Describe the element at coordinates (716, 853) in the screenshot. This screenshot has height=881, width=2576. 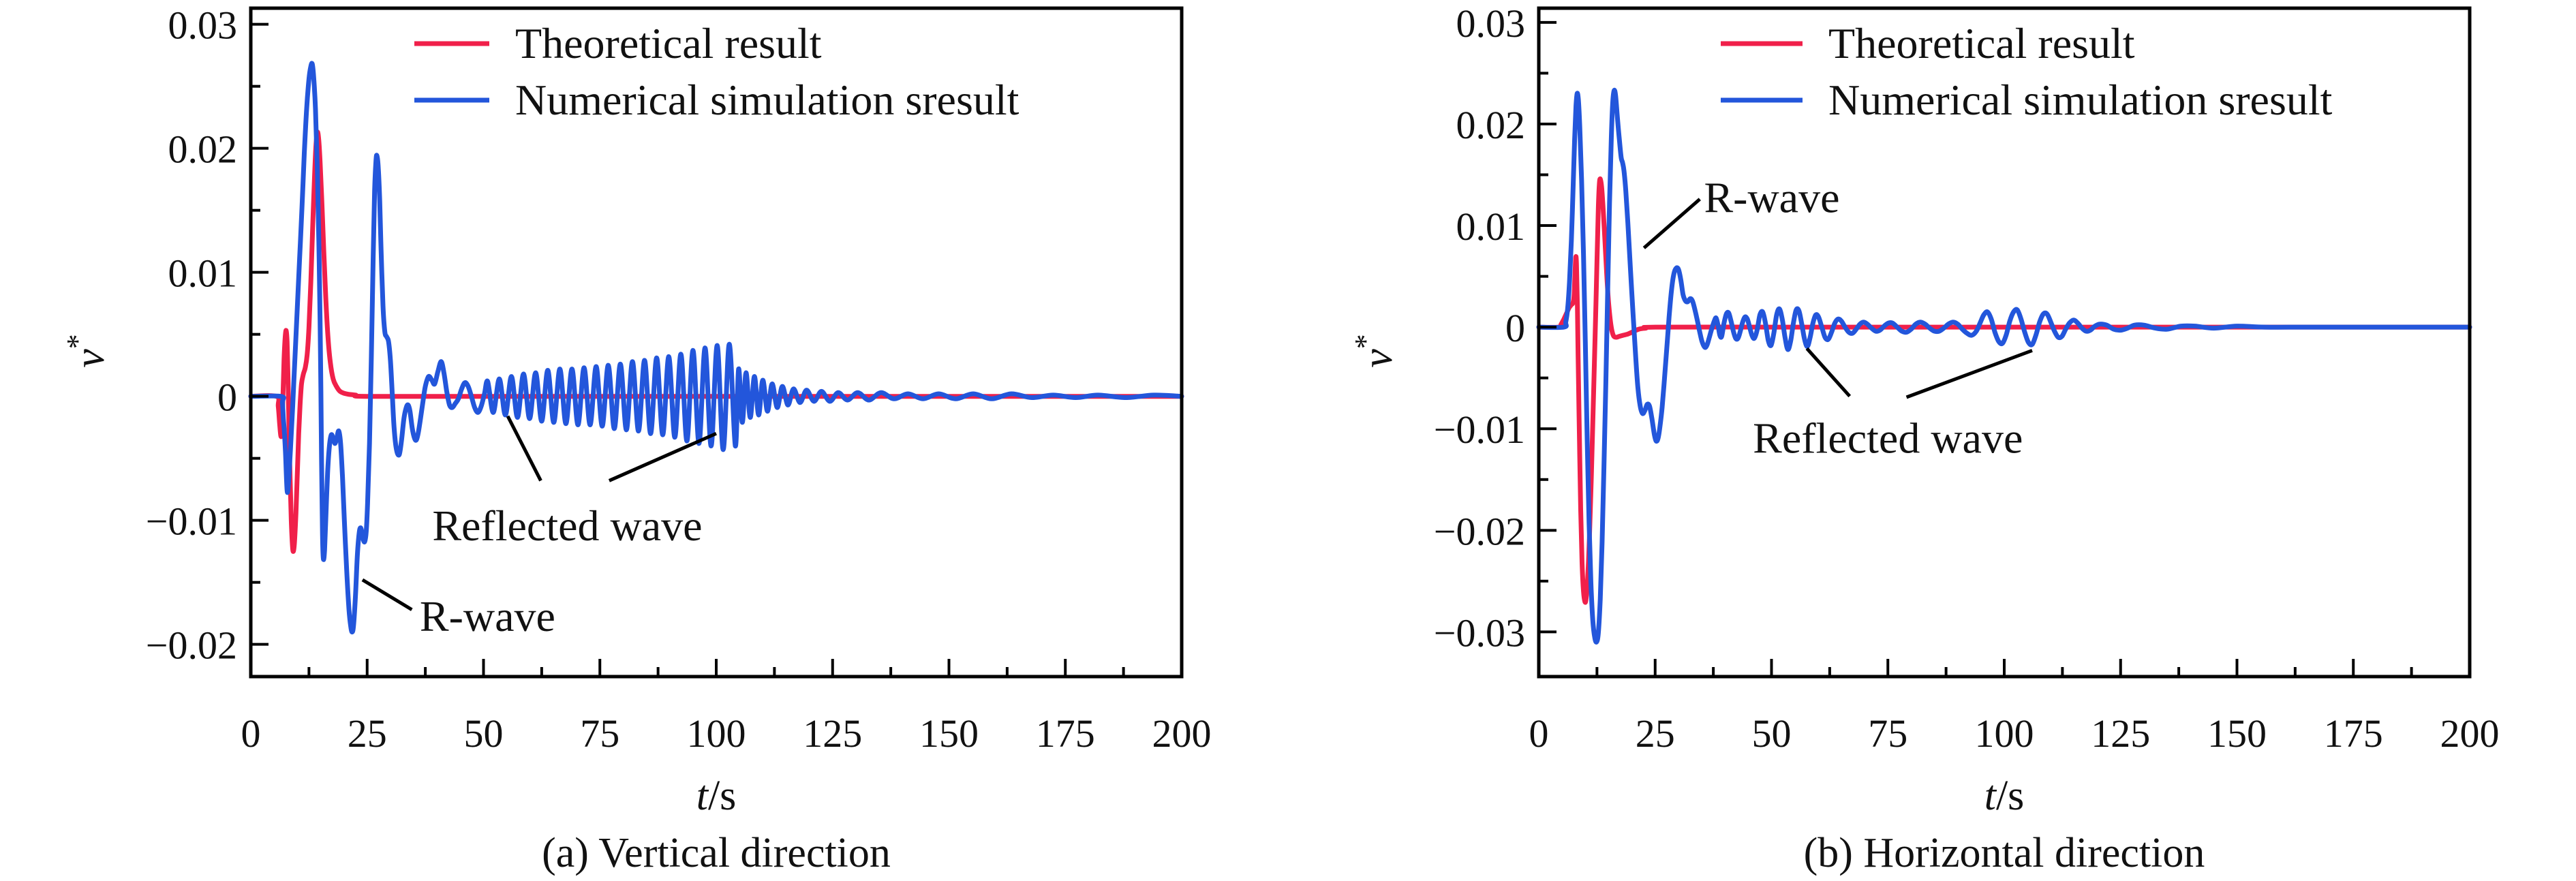
I see `panel-caption: (a) Vertical direction` at that location.